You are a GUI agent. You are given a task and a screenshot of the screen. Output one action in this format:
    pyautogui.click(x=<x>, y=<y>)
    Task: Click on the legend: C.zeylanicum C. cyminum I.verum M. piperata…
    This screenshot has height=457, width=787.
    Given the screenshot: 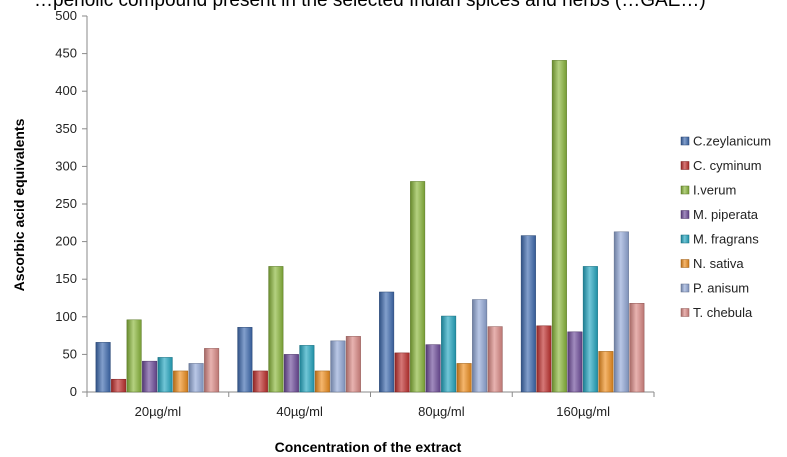 What is the action you would take?
    pyautogui.click(x=725, y=227)
    